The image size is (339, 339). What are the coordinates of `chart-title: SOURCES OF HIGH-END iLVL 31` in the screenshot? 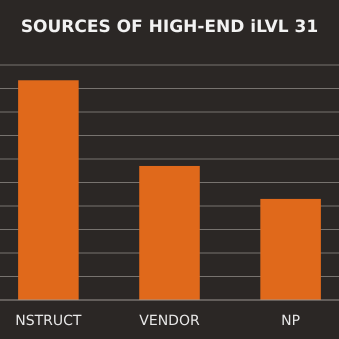 It's located at (169, 27).